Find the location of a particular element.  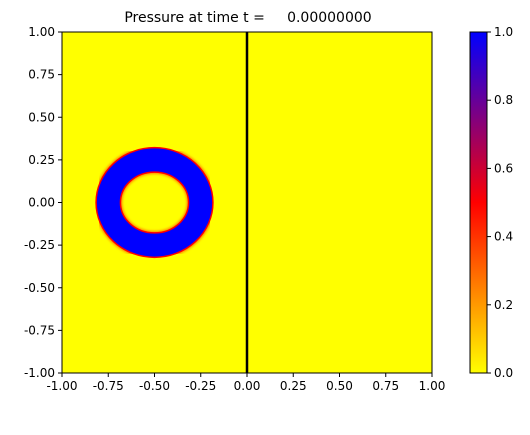

y-tick-label: -0.25 is located at coordinates (39, 245).